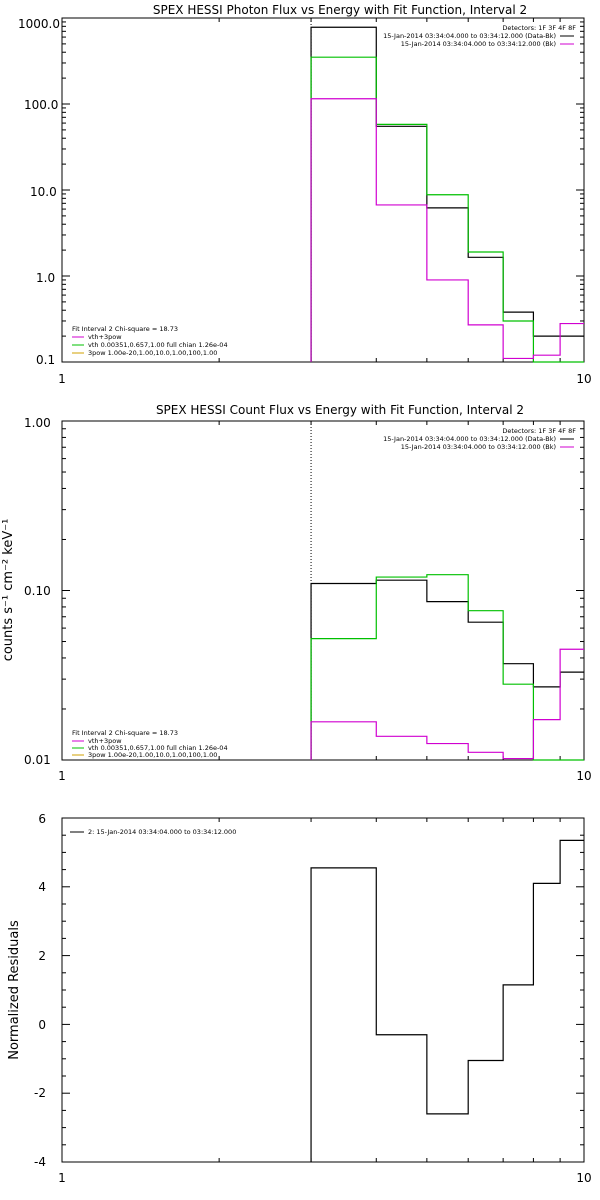  I want to click on ytick-label-1000: 1000.0, so click(39, 24).